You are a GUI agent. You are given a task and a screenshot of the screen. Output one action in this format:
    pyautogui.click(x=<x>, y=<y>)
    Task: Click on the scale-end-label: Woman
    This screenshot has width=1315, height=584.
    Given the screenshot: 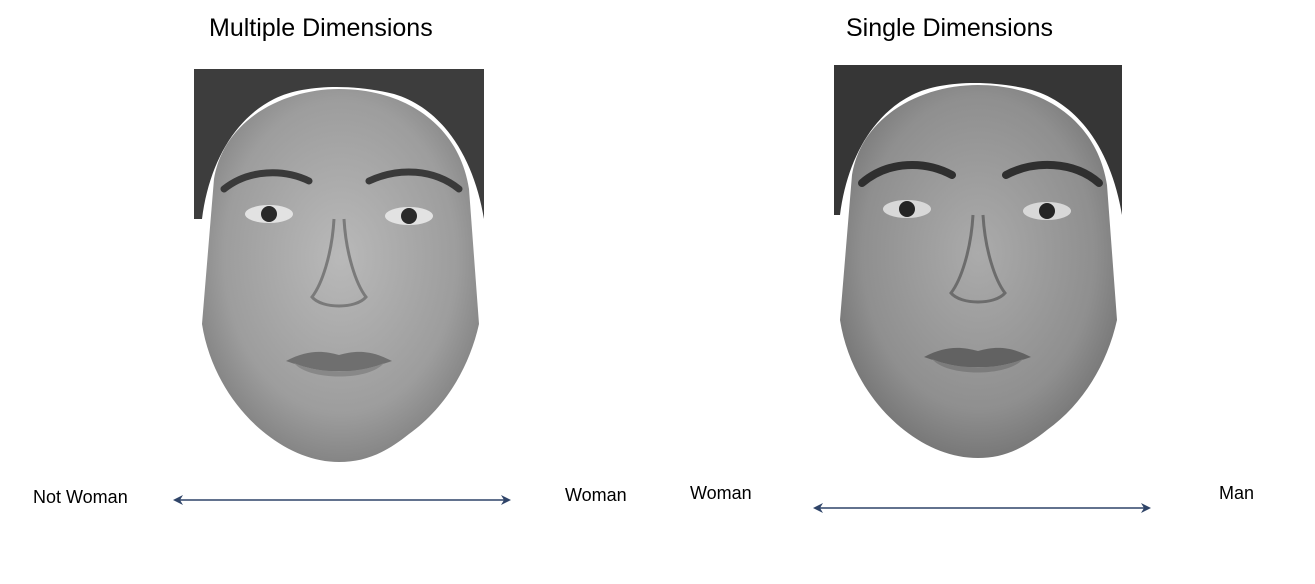 What is the action you would take?
    pyautogui.click(x=596, y=495)
    